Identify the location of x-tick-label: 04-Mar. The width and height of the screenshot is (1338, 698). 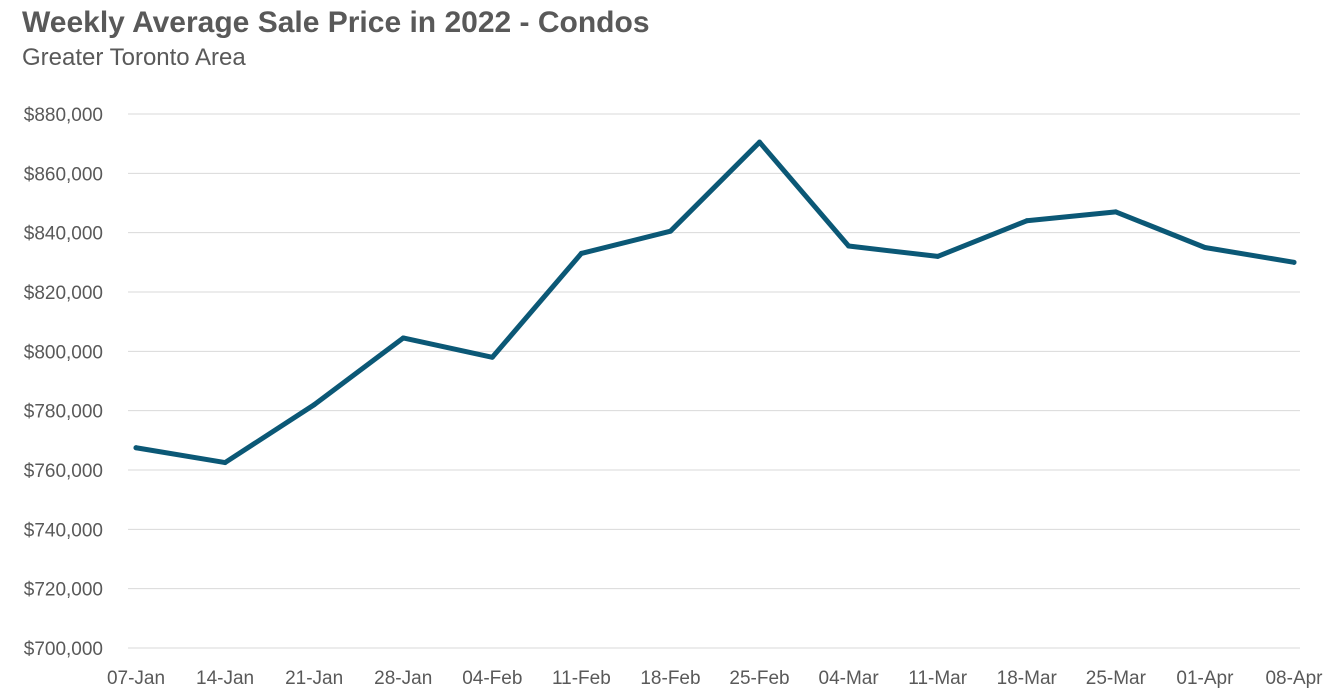
(849, 678).